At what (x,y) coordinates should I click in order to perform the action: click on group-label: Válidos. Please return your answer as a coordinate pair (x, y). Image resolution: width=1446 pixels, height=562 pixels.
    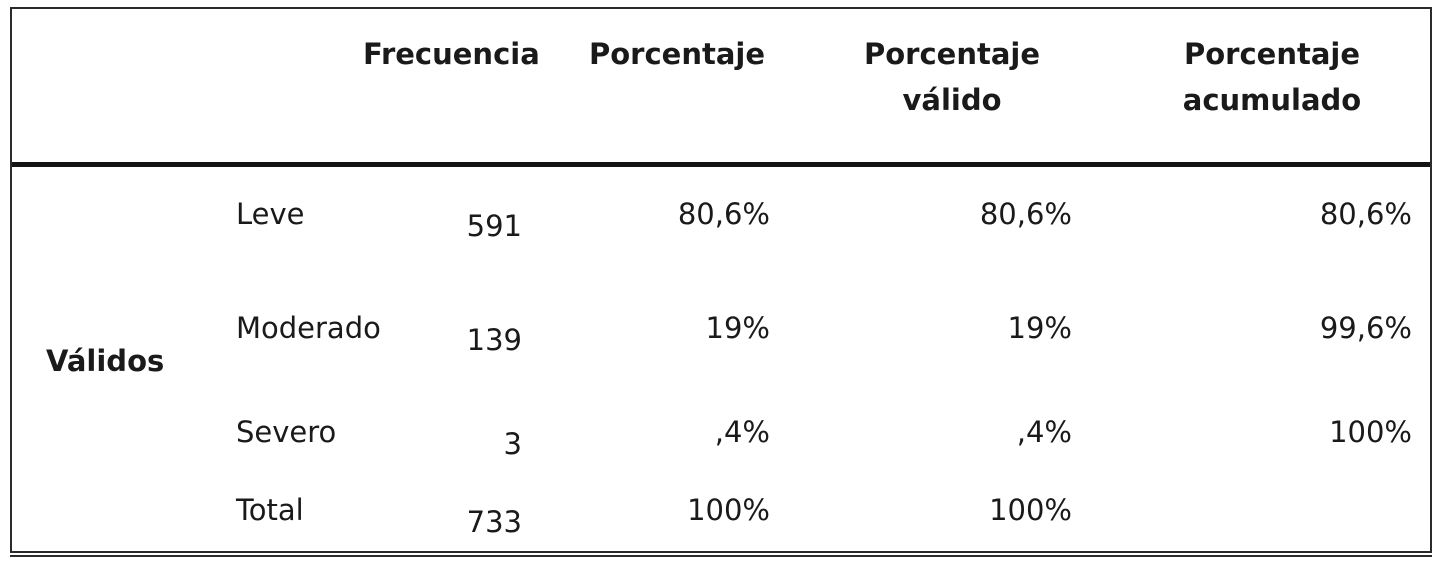
    Looking at the image, I should click on (105, 361).